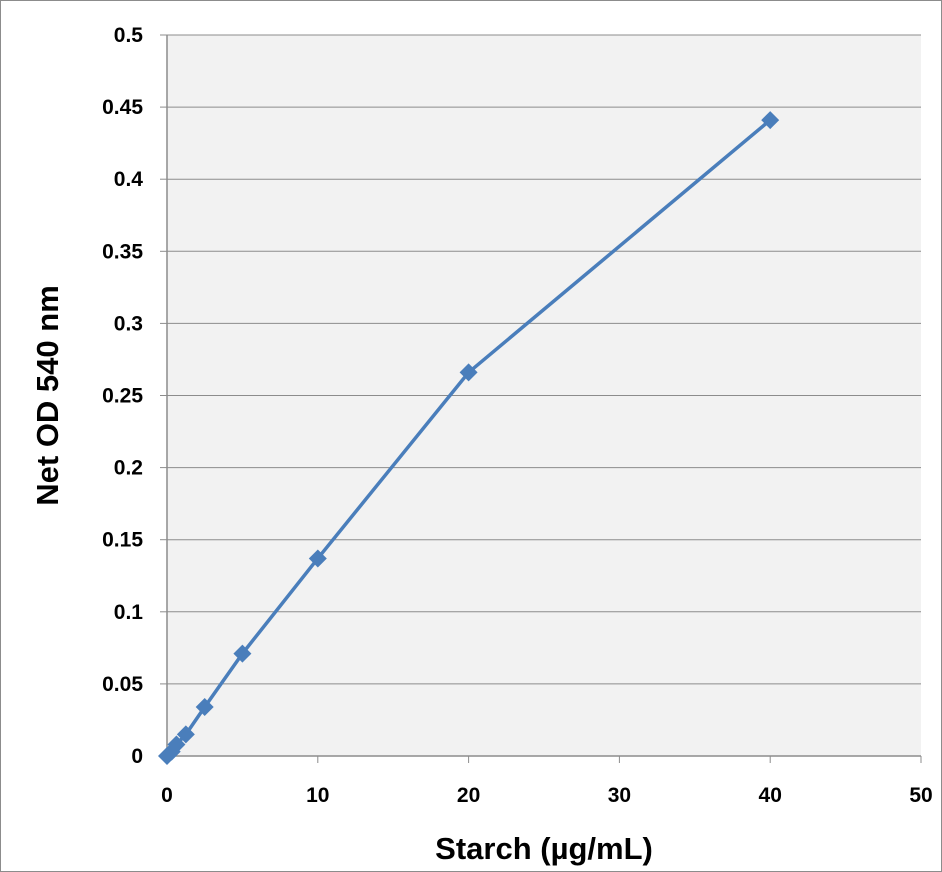  What do you see at coordinates (317, 795) in the screenshot?
I see `x-tick-label: 10` at bounding box center [317, 795].